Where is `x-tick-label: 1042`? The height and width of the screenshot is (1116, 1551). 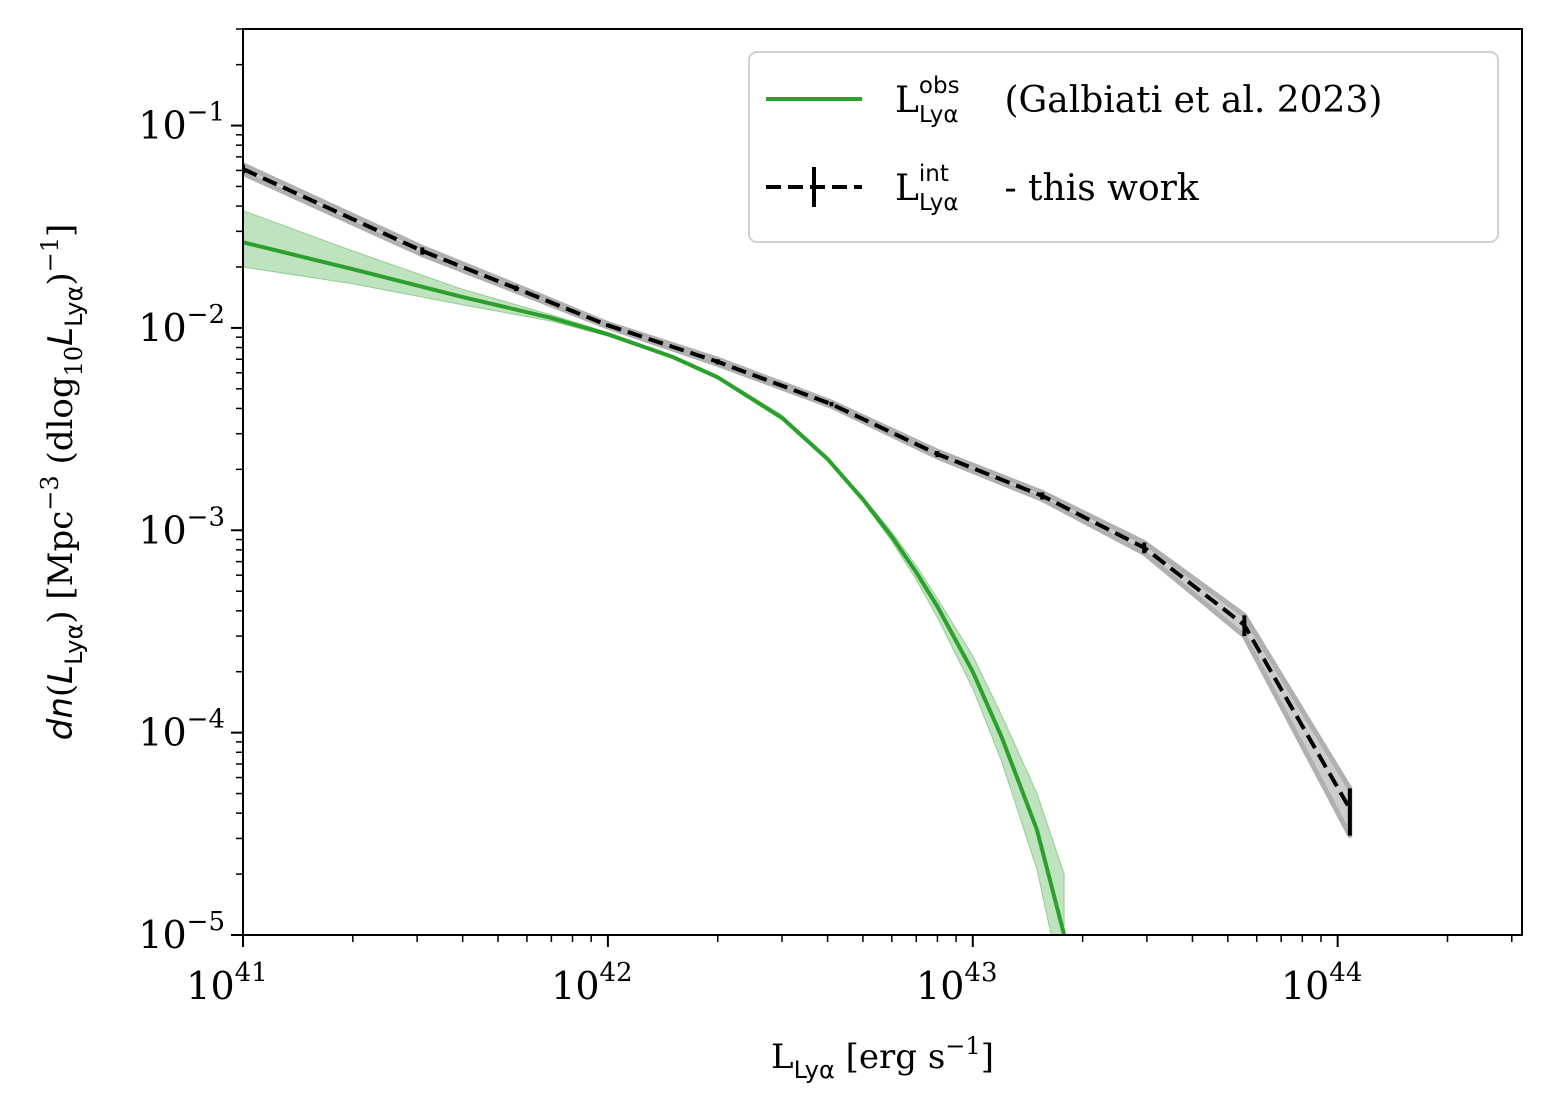
x-tick-label: 1042 is located at coordinates (591, 983).